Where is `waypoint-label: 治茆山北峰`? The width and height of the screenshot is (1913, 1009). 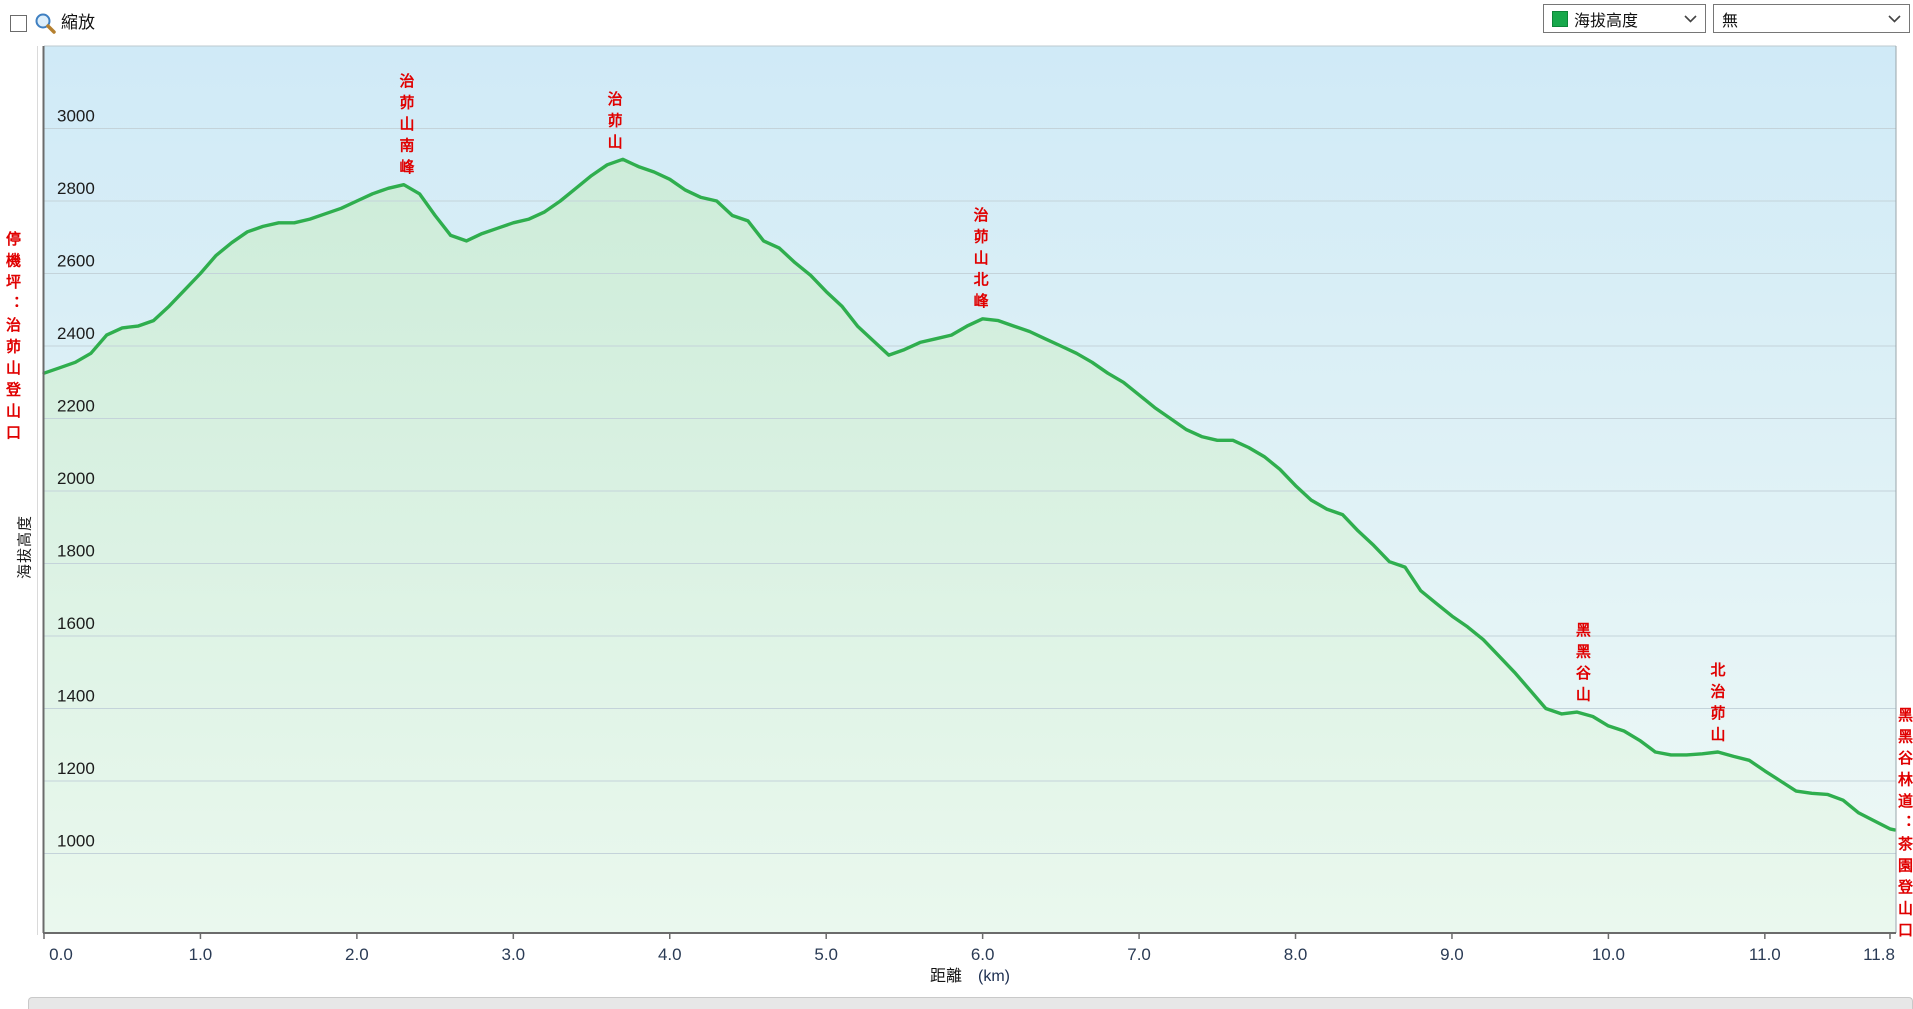 waypoint-label: 治茆山北峰 is located at coordinates (980, 261).